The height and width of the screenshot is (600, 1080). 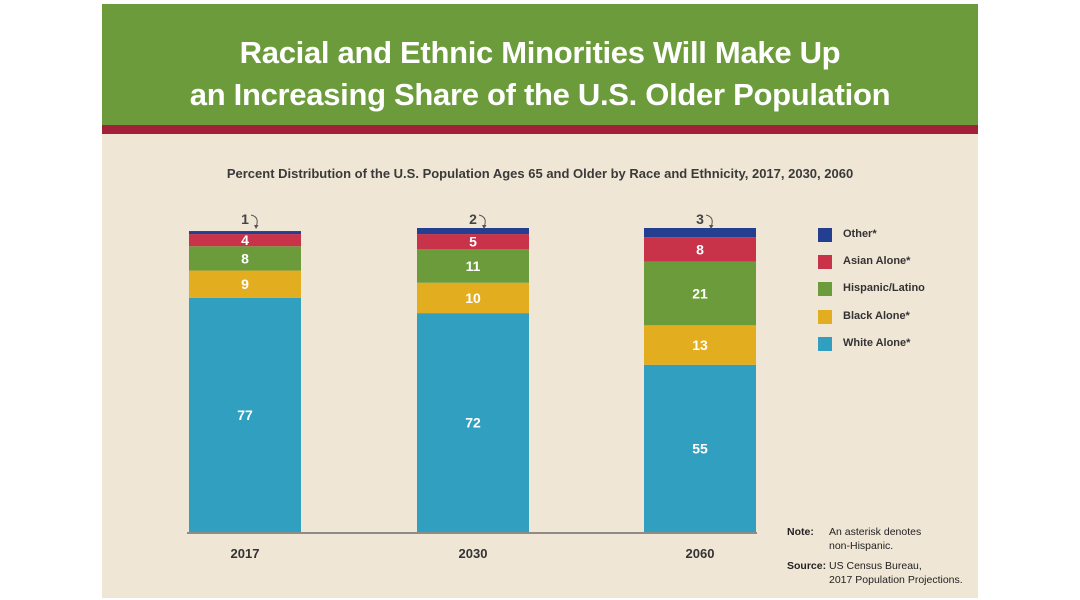 I want to click on data-label-white-alone-2060: 55, so click(x=700, y=448).